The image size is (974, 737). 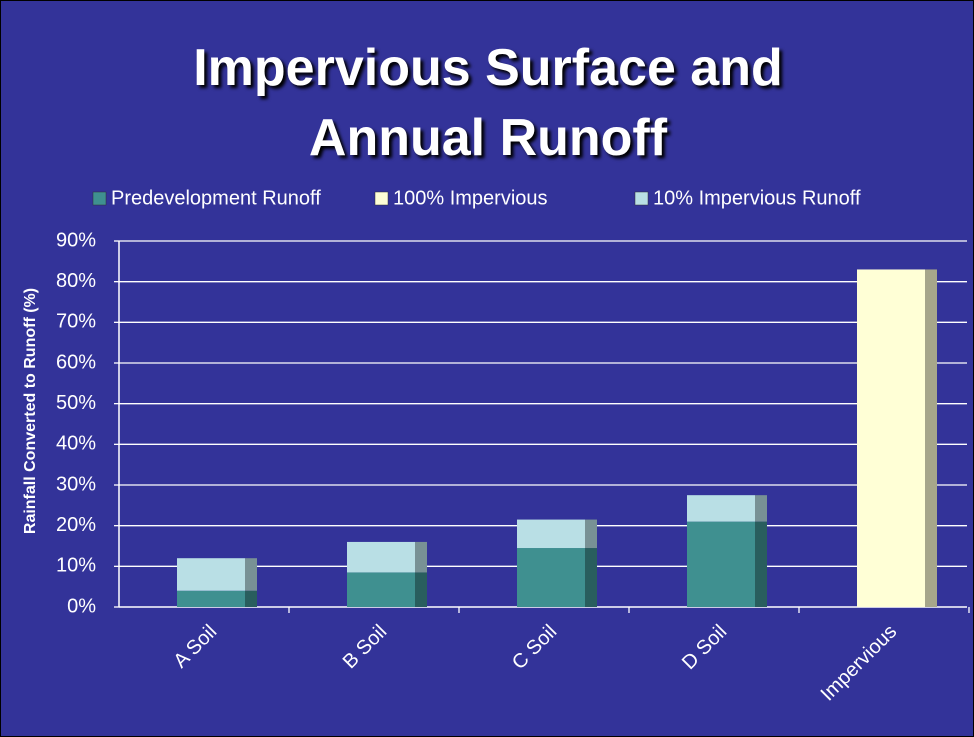 I want to click on y-tick-label: 60%, so click(x=76, y=362).